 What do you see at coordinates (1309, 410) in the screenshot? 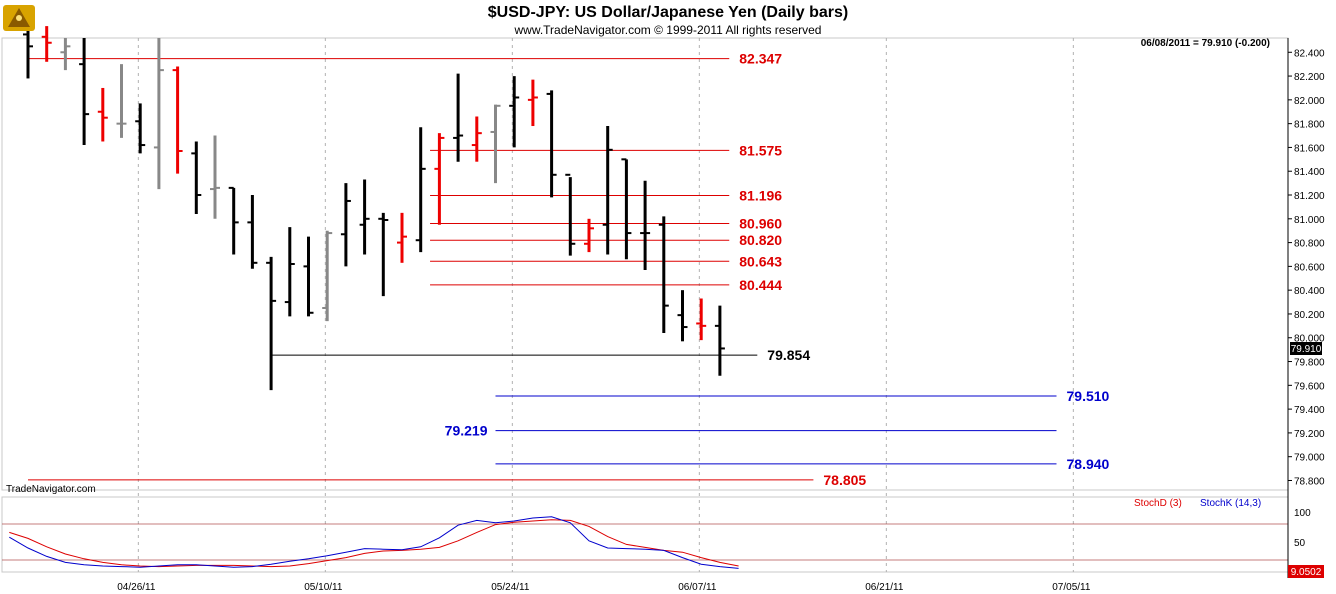
I see `y-tick-label: 79.400` at bounding box center [1309, 410].